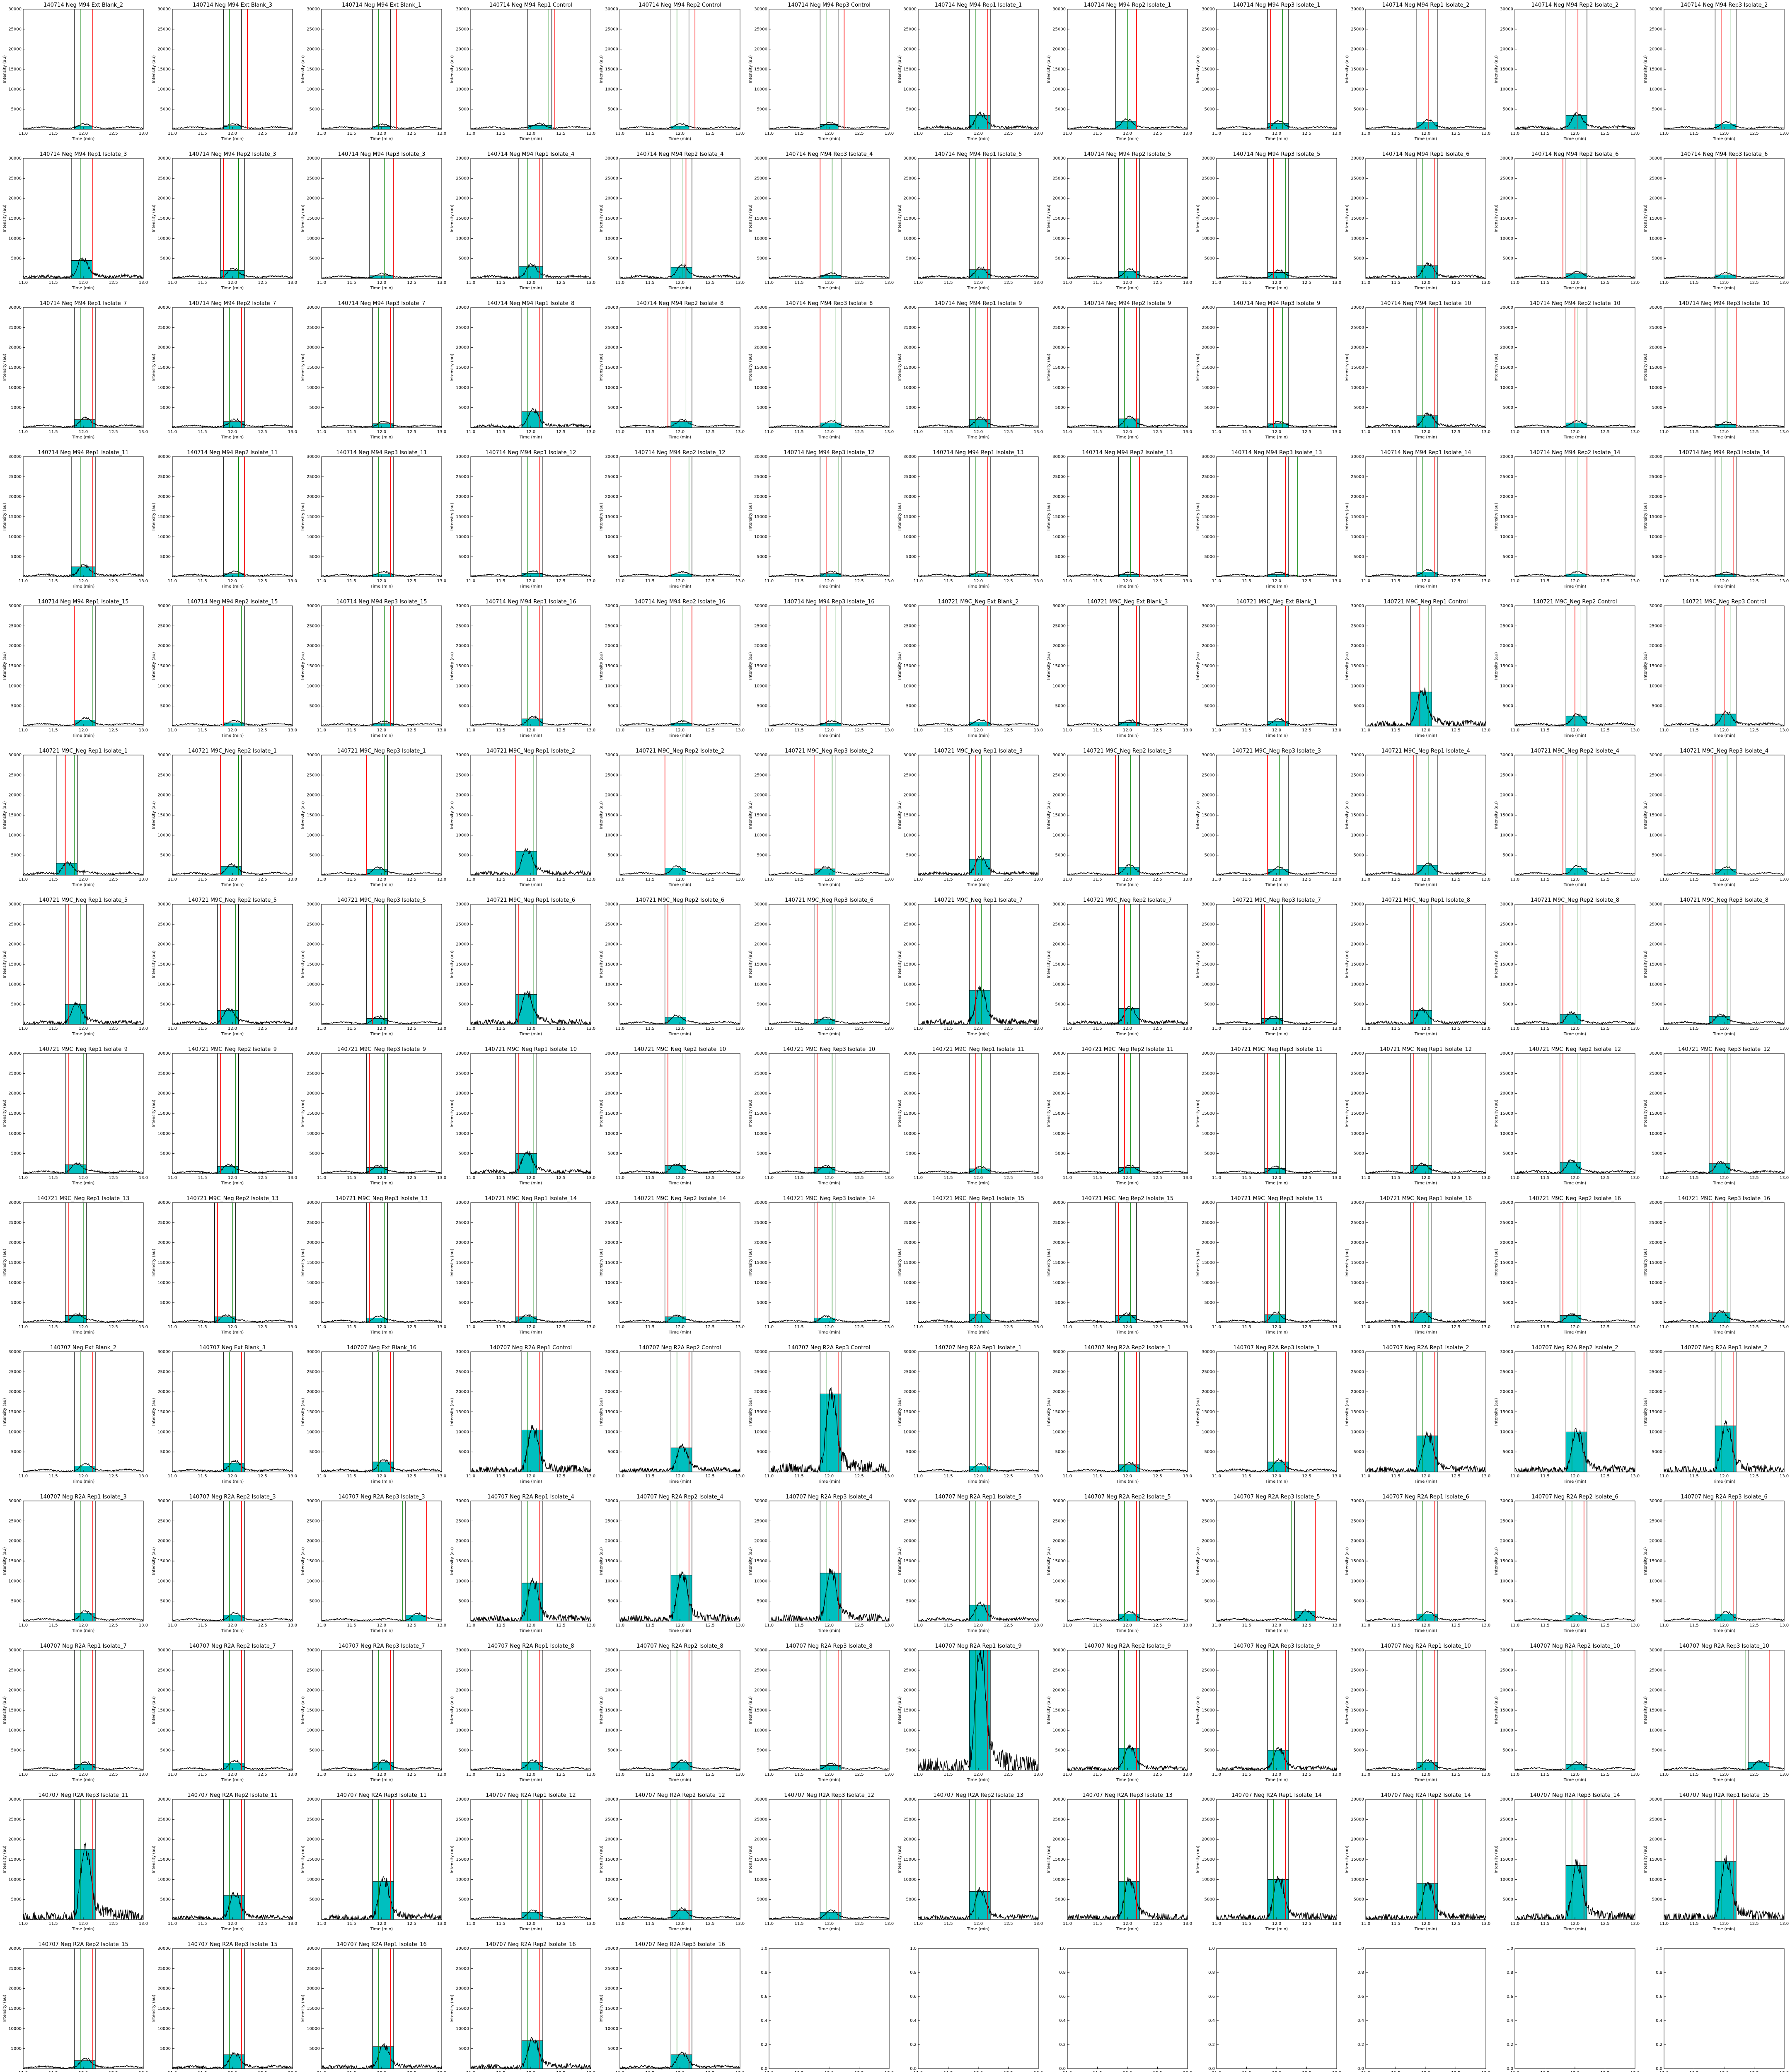  I want to click on subplot-title: 140714 Neg M94 Rep1 Isolate_5, so click(979, 154).